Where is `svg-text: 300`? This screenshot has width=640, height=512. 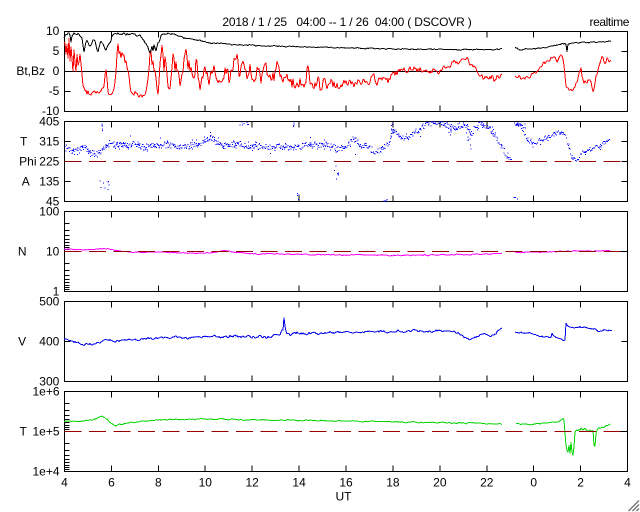
svg-text: 300 is located at coordinates (49, 382).